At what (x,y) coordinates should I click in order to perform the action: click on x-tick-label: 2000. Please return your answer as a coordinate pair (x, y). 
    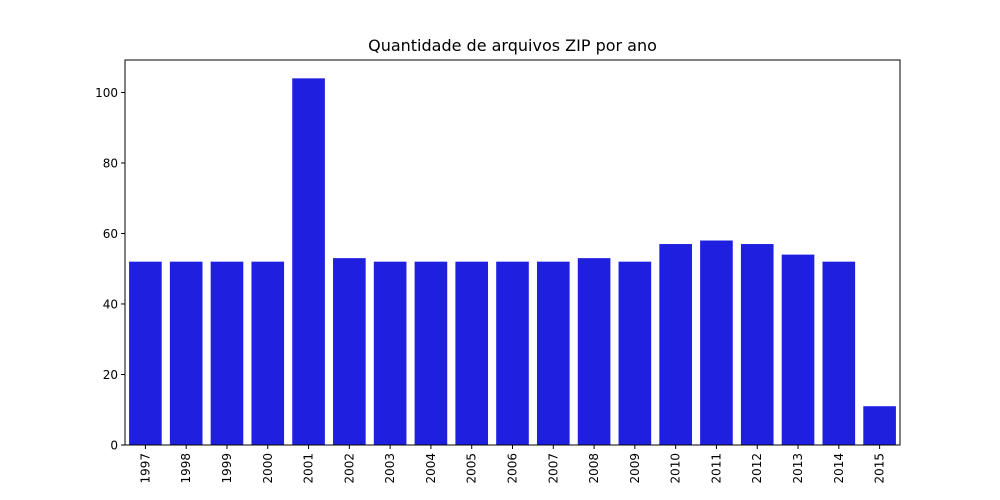
    Looking at the image, I should click on (268, 468).